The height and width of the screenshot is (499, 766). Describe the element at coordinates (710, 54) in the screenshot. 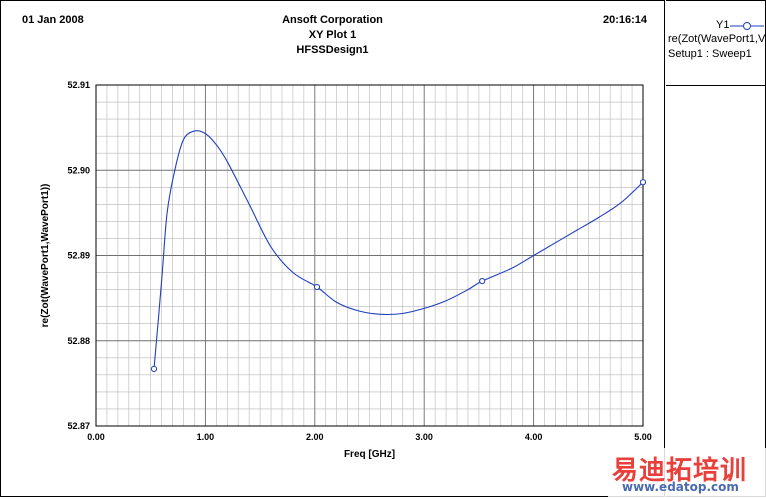

I see `legend-setup: Setup1 : Sweep1` at that location.